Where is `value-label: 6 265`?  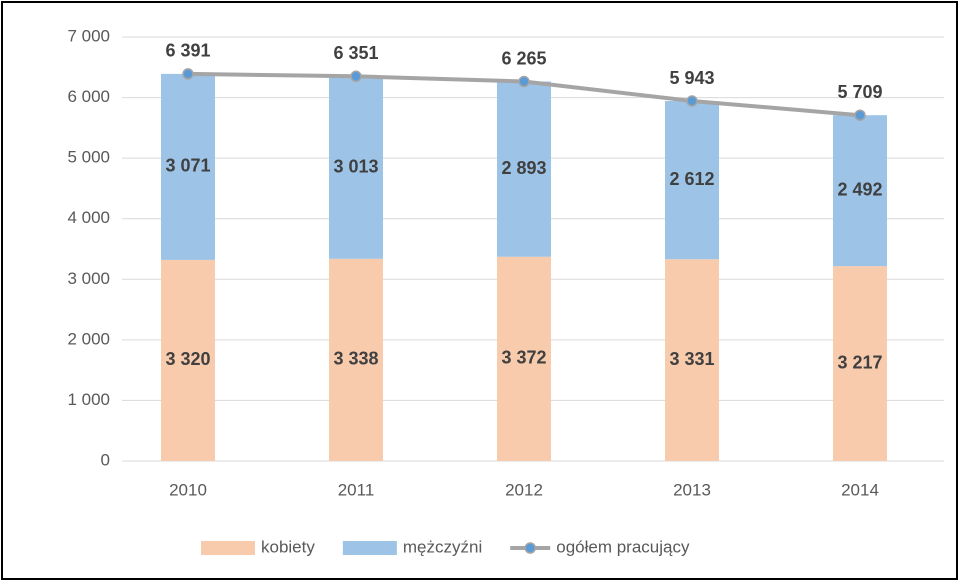
value-label: 6 265 is located at coordinates (523, 58).